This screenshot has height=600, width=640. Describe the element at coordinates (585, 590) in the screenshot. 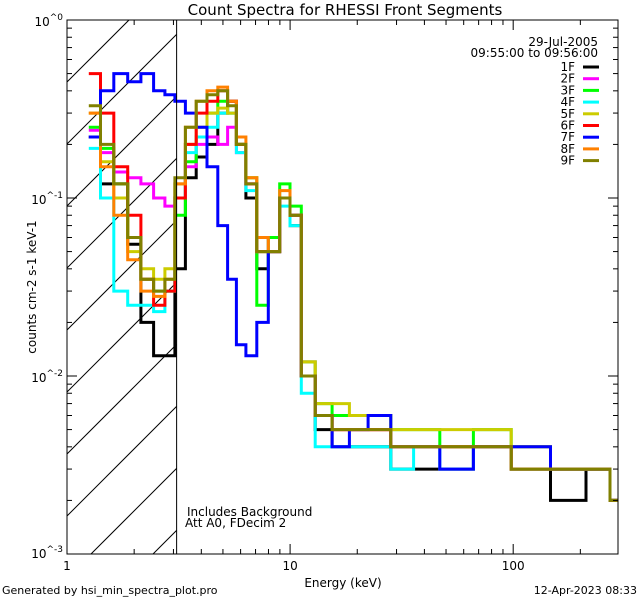

I see `footer-timestamp: 12-Apr-2023 08:33` at that location.